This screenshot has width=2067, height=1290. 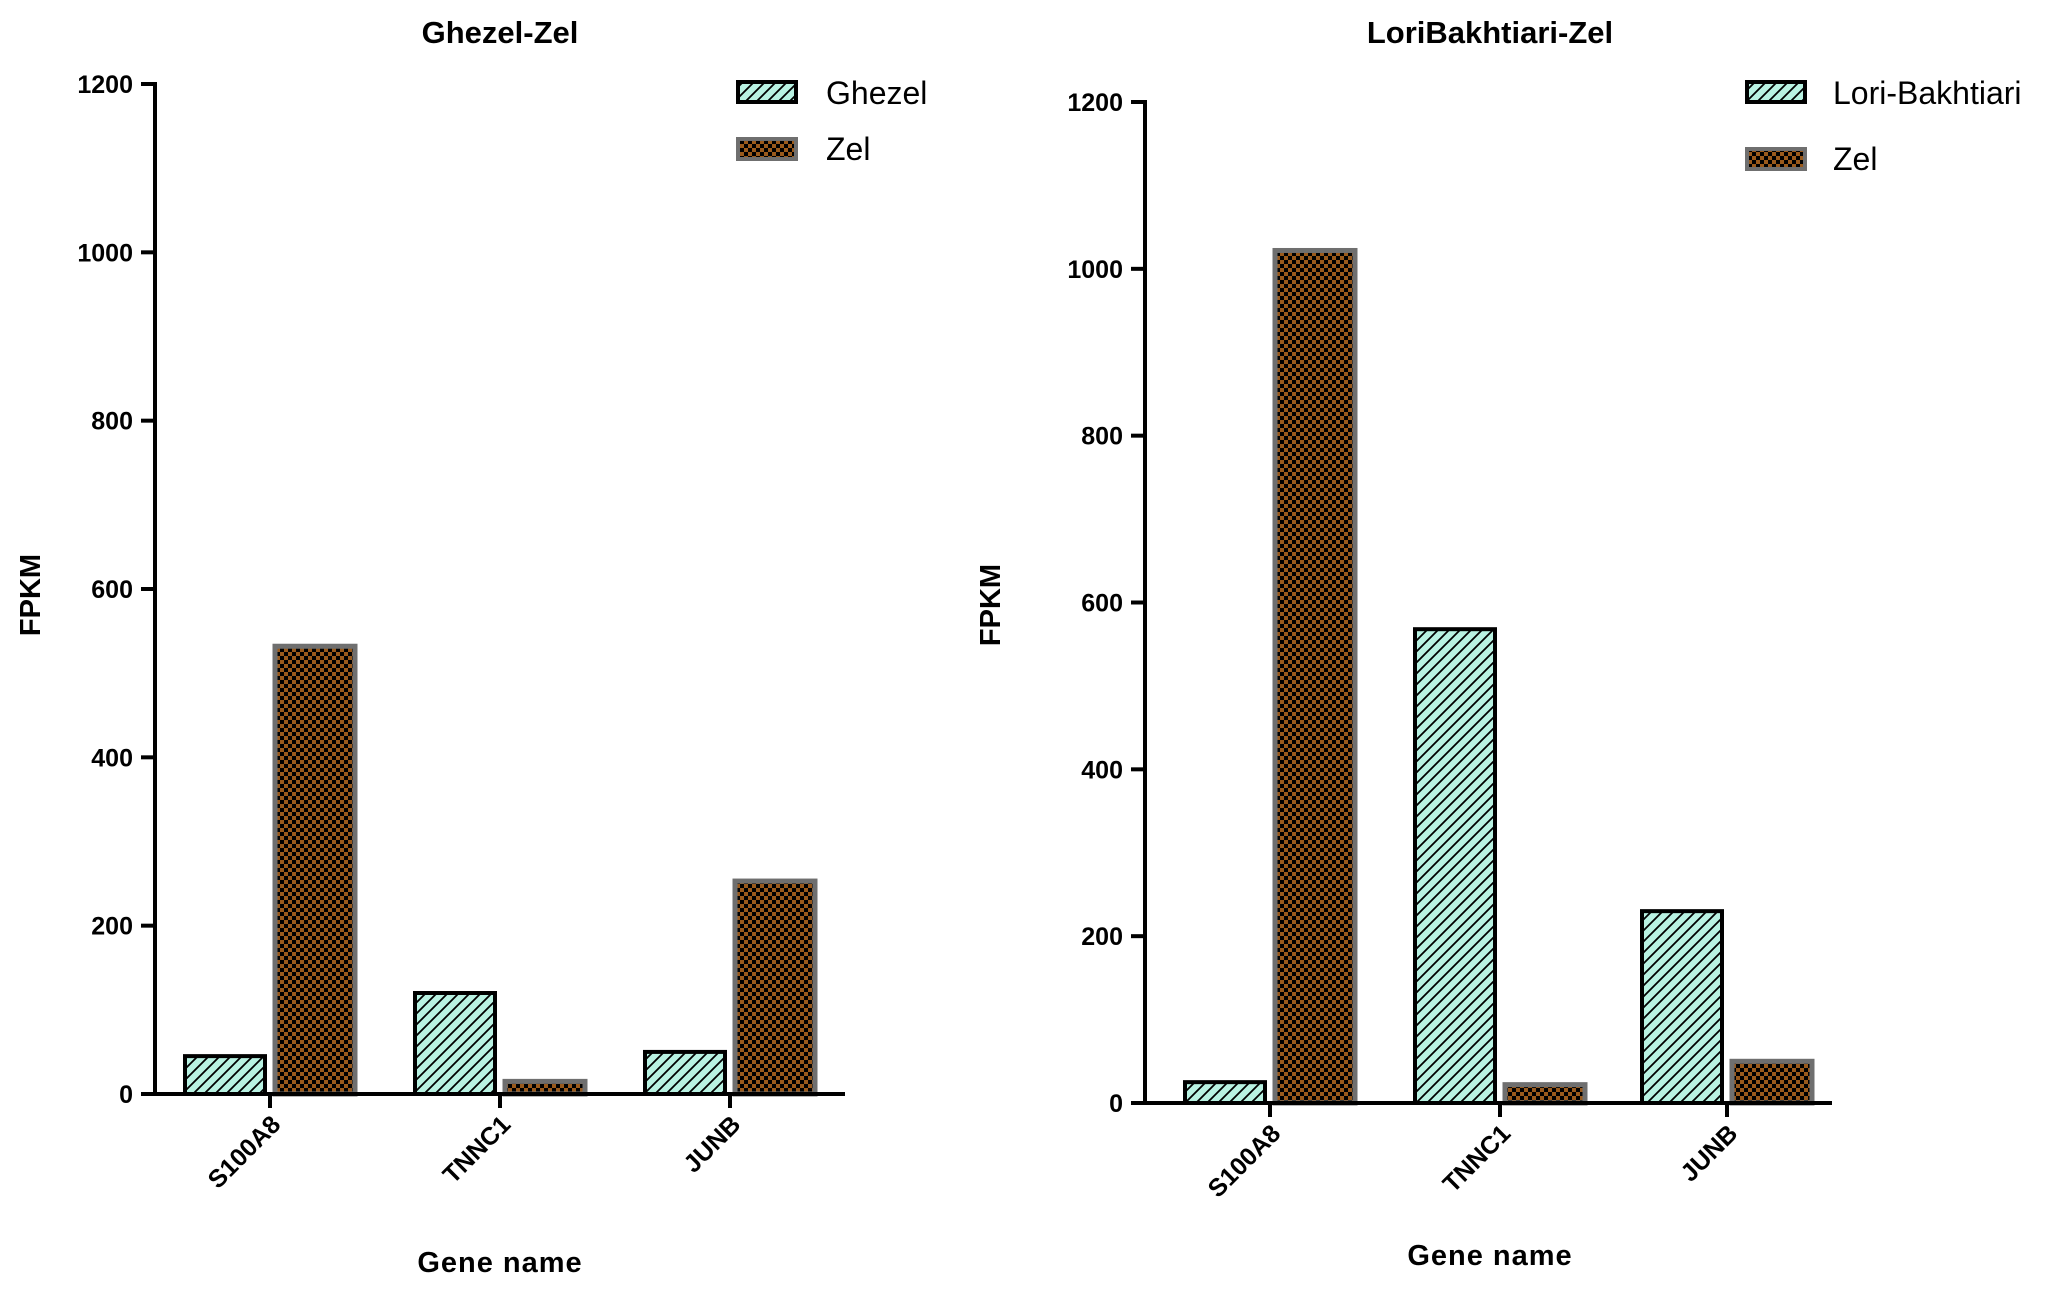 I want to click on chart-1-y-tick-label: 200, so click(x=112, y=927).